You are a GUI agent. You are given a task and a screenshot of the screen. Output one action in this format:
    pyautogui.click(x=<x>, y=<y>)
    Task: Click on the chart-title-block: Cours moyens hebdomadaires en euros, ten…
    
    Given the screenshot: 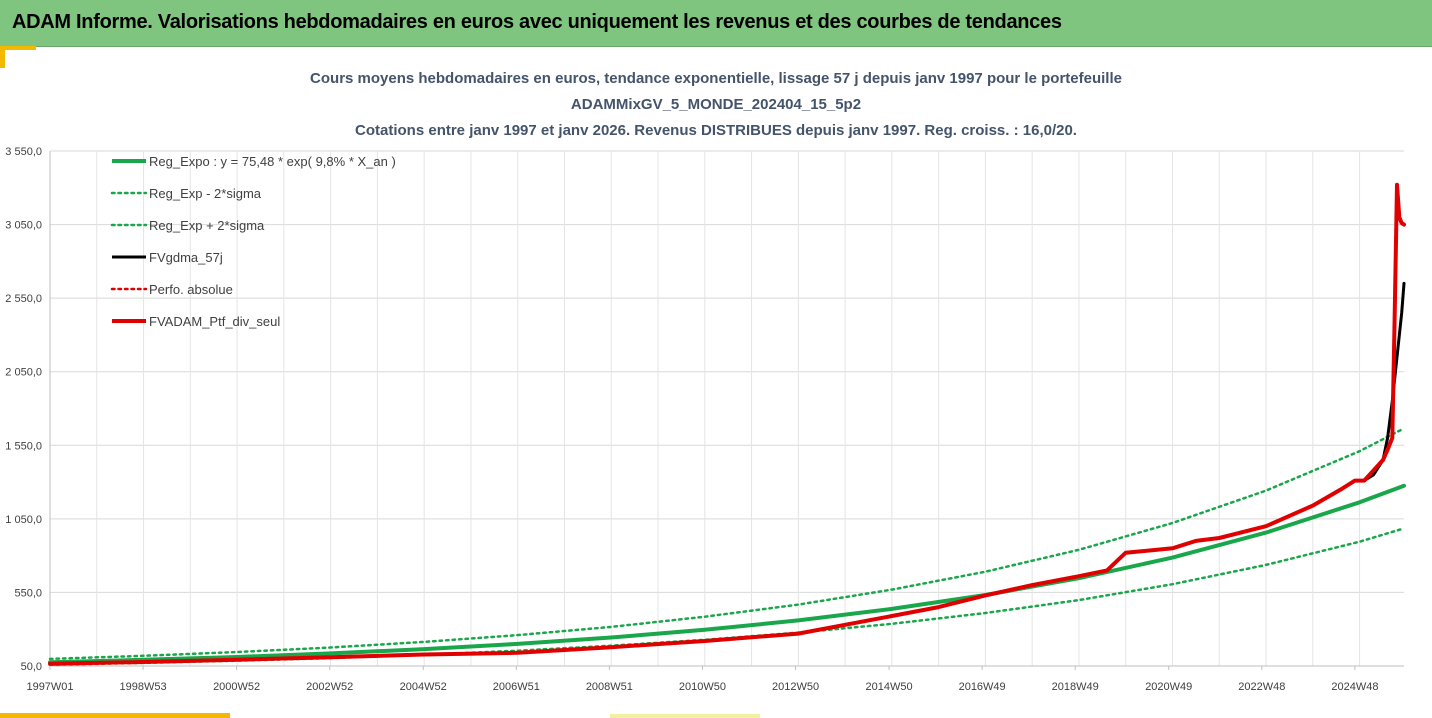 What is the action you would take?
    pyautogui.click(x=716, y=105)
    